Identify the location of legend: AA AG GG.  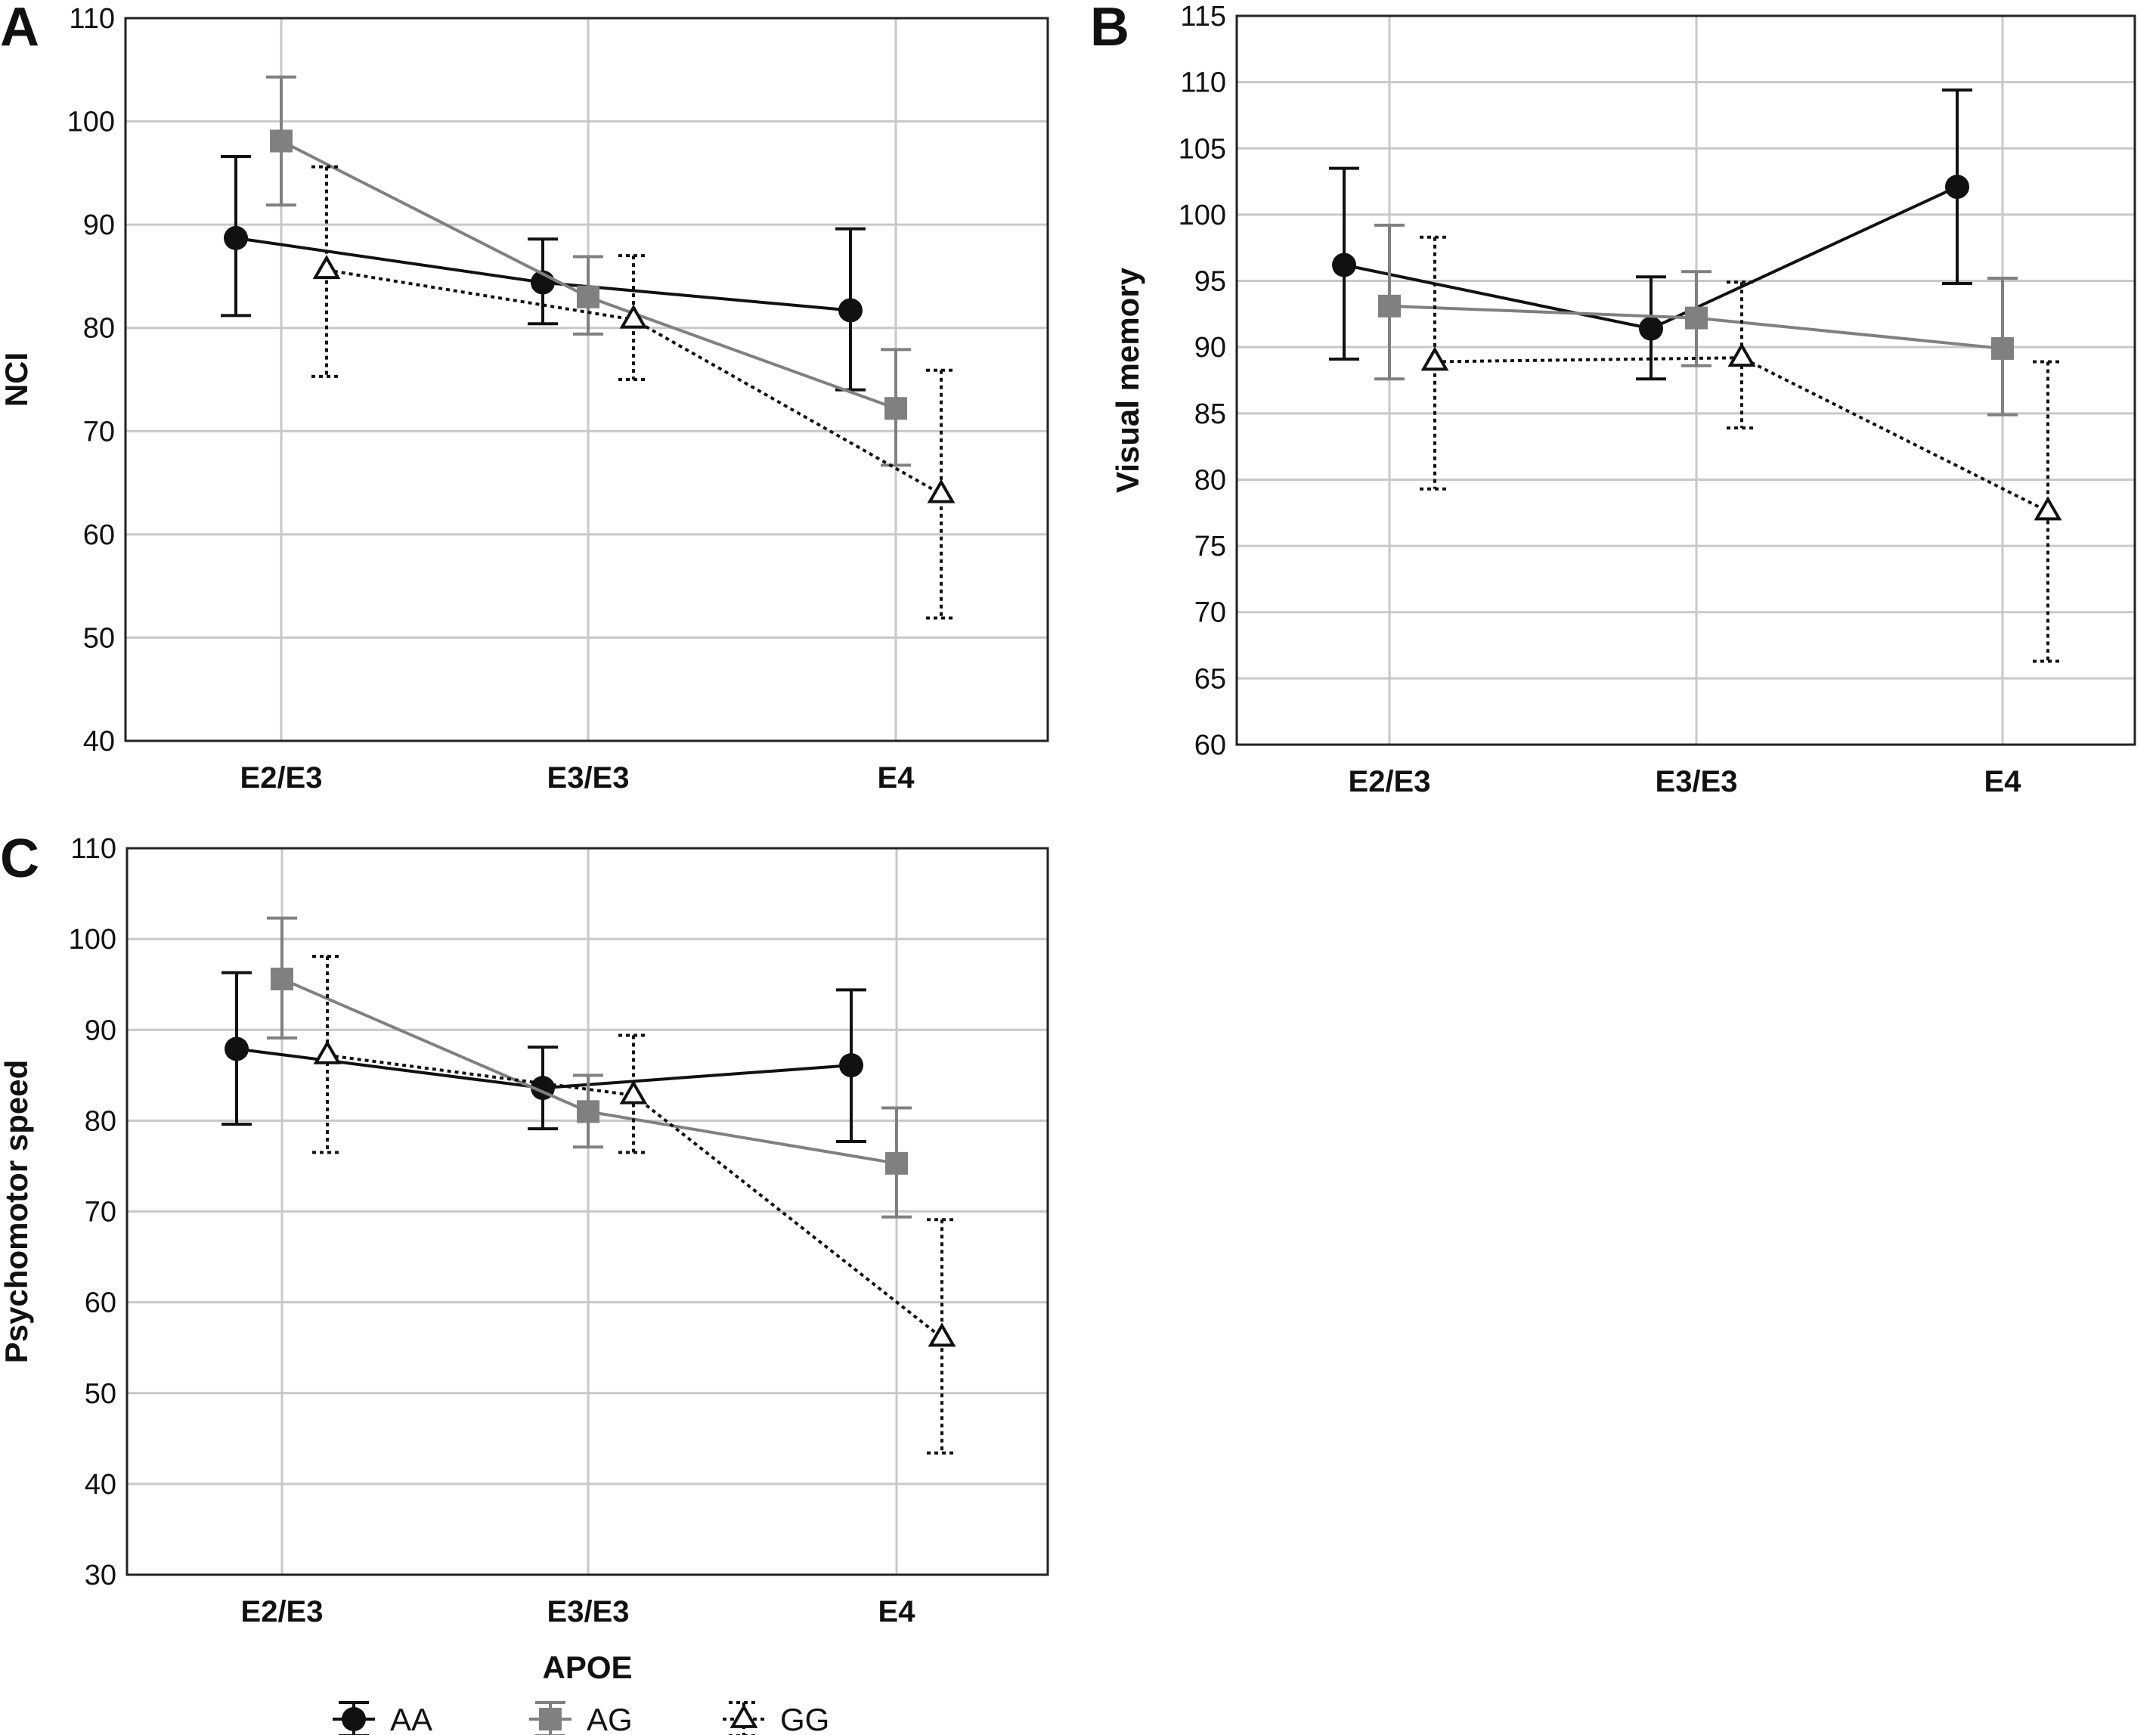
(581, 1718).